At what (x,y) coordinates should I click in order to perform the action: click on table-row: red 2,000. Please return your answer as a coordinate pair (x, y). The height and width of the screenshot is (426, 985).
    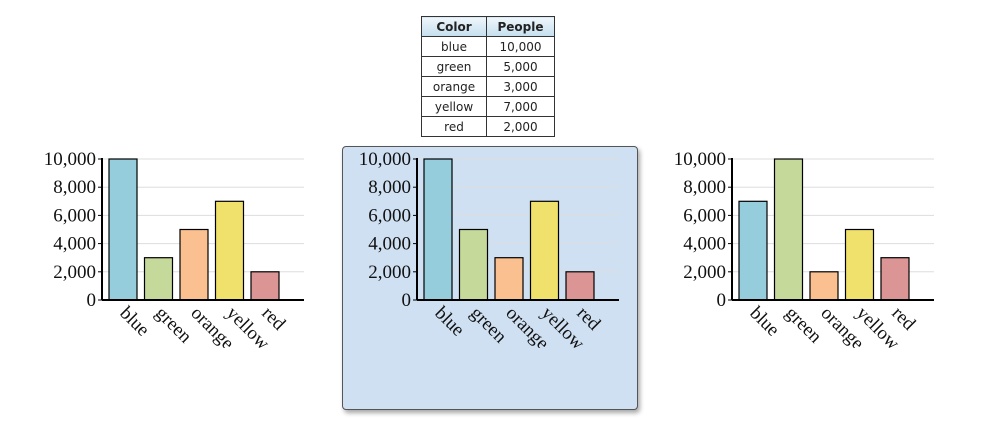
    Looking at the image, I should click on (488, 126).